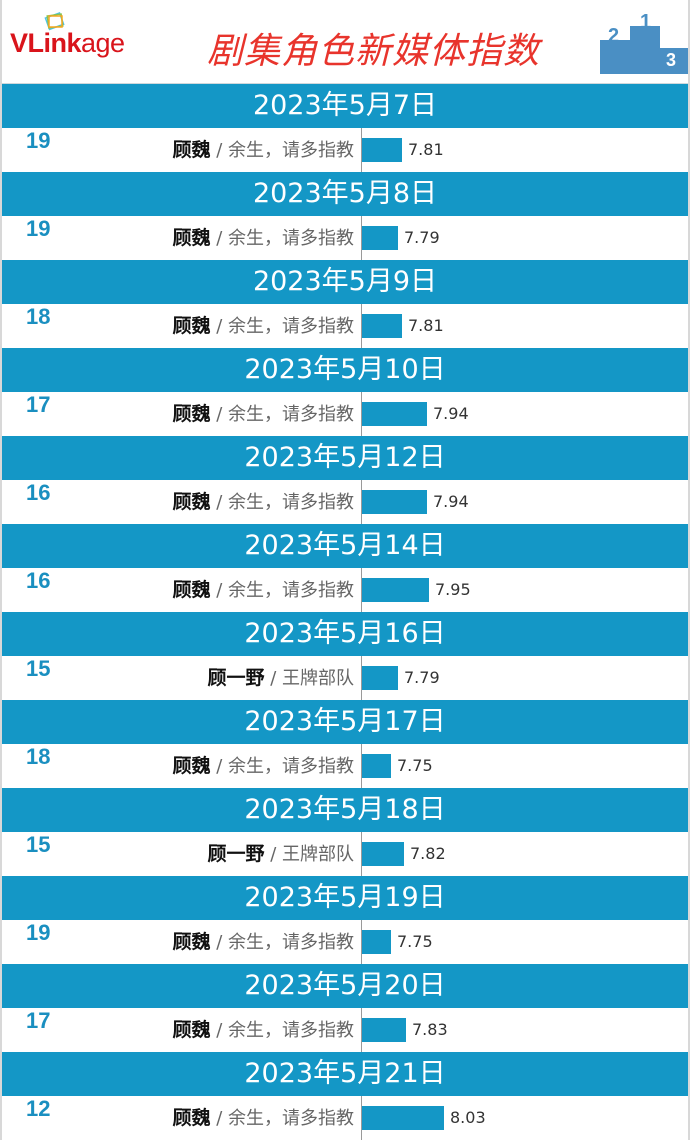 This screenshot has height=1140, width=690. I want to click on date-header: 2023年5月18日, so click(345, 810).